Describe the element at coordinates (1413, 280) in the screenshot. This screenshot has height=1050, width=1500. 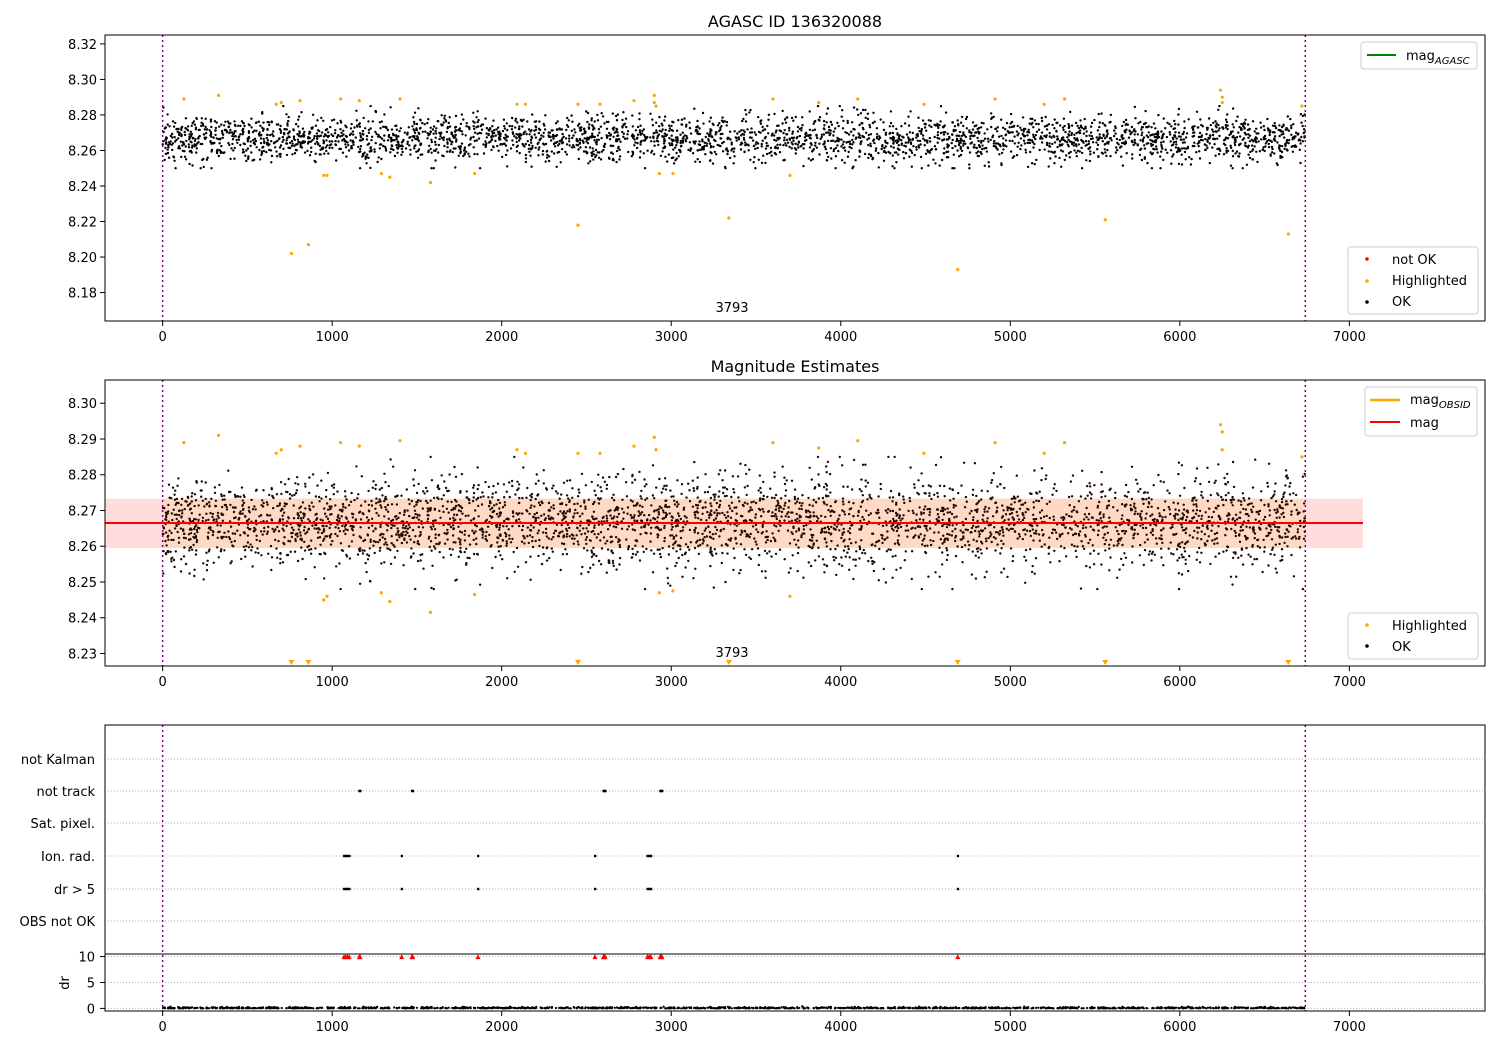
I see `panel1-legend-points: not OK Highlighted OK` at that location.